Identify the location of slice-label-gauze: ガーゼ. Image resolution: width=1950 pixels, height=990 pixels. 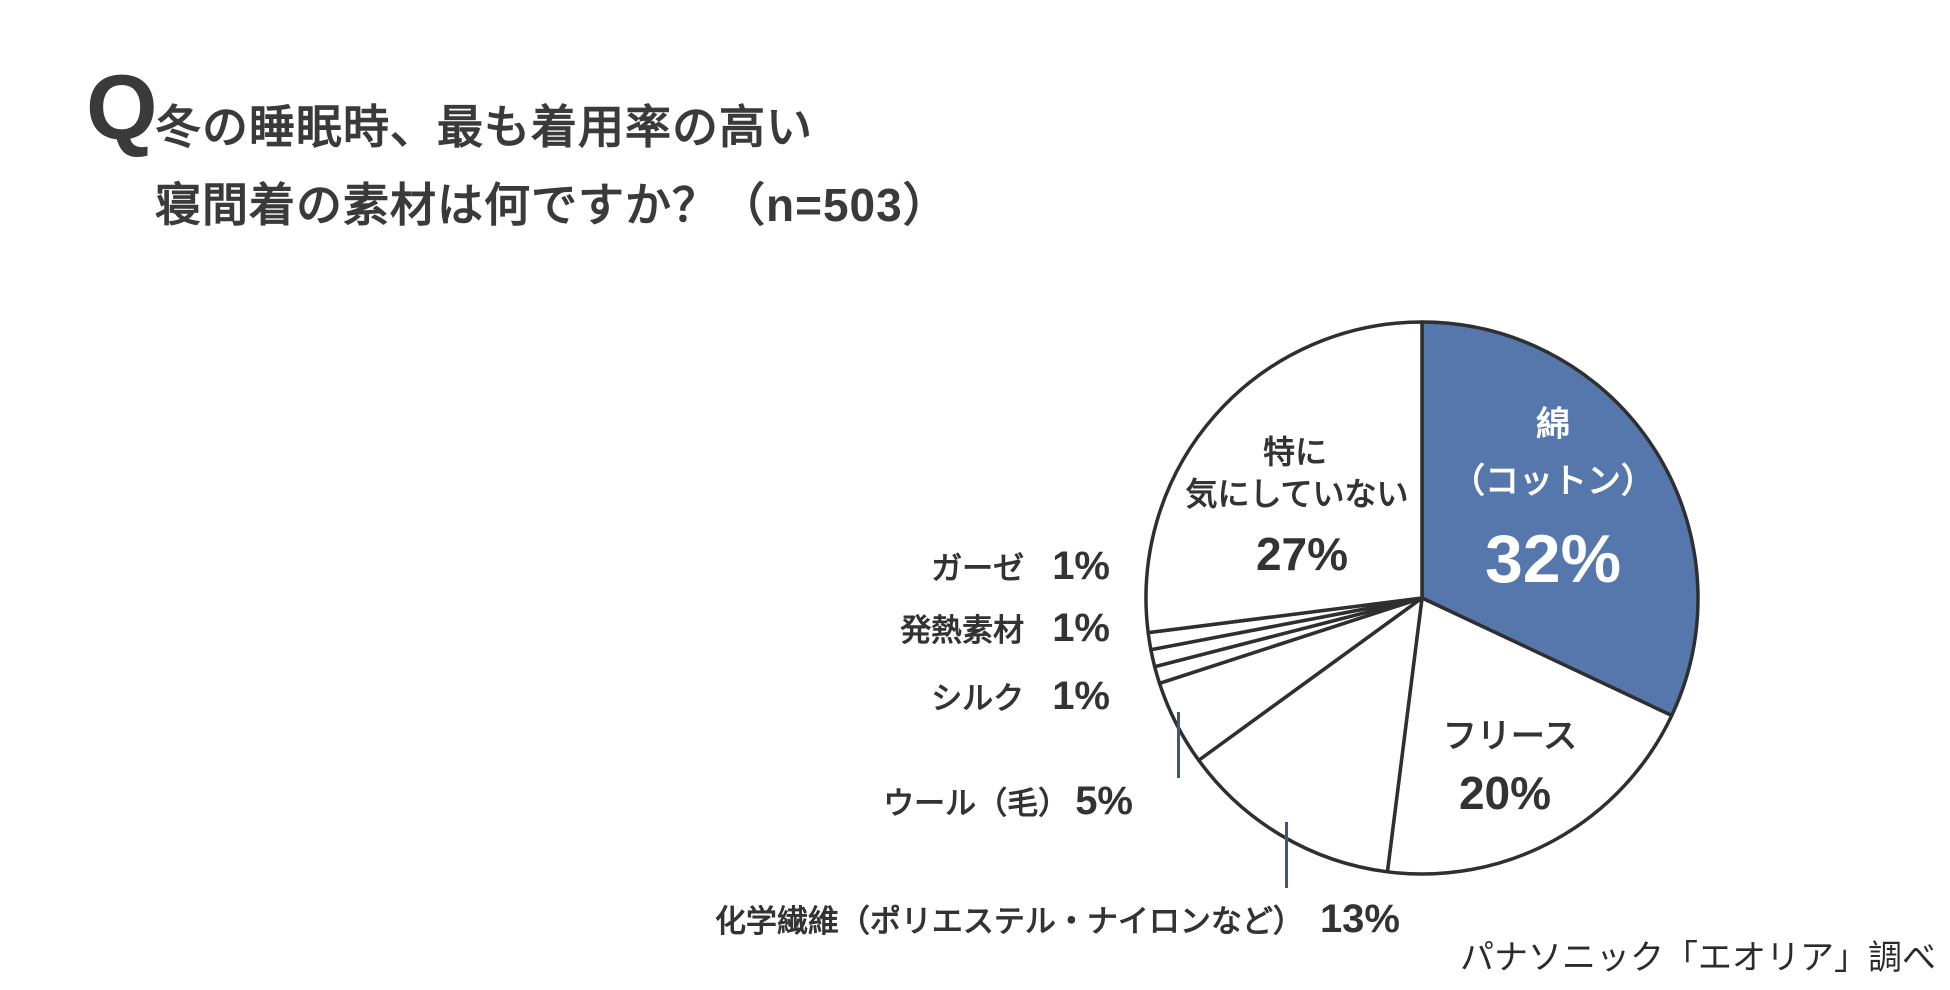
(978, 568).